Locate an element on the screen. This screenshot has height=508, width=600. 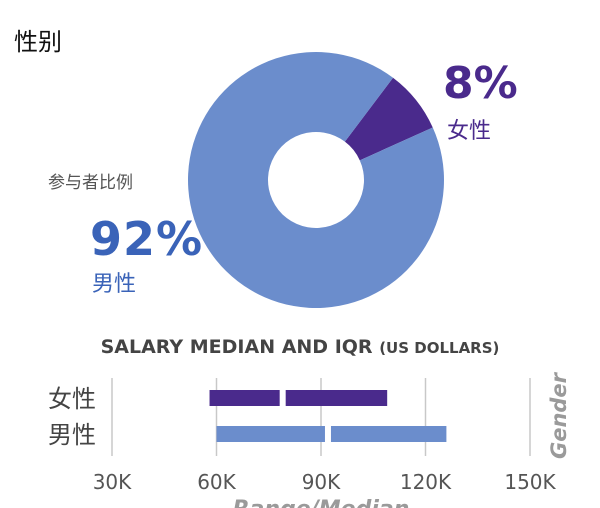
salary-chart-title: SALARY MEDIAN AND IQR (US DOLLARS) is located at coordinates (300, 347).